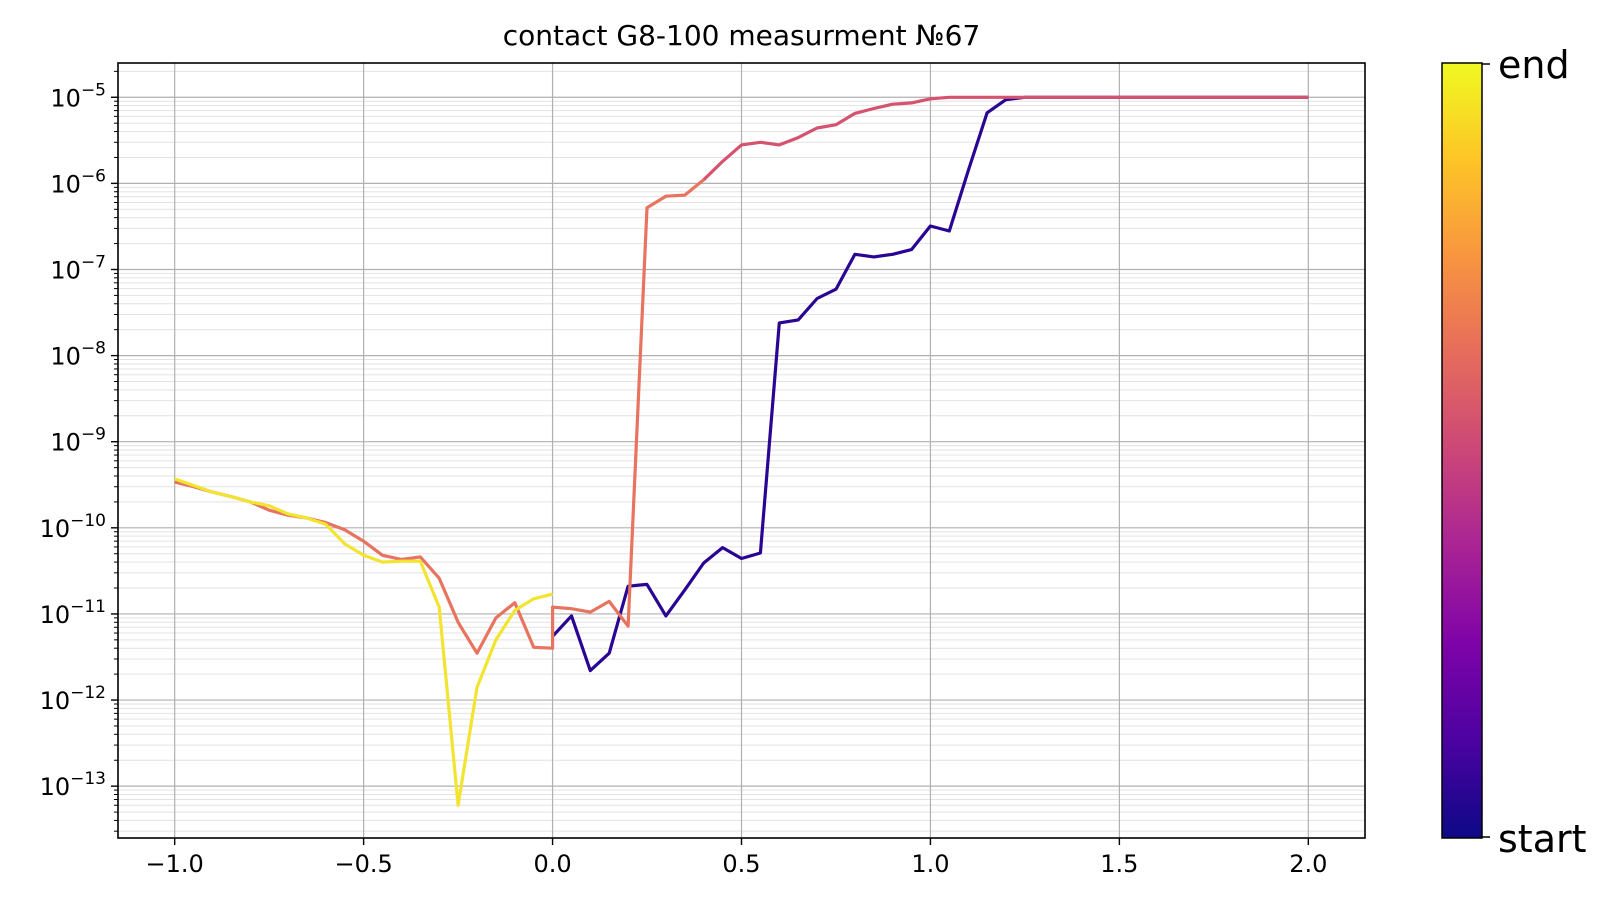 The image size is (1609, 900). I want to click on colorbar-label-end: end, so click(1534, 65).